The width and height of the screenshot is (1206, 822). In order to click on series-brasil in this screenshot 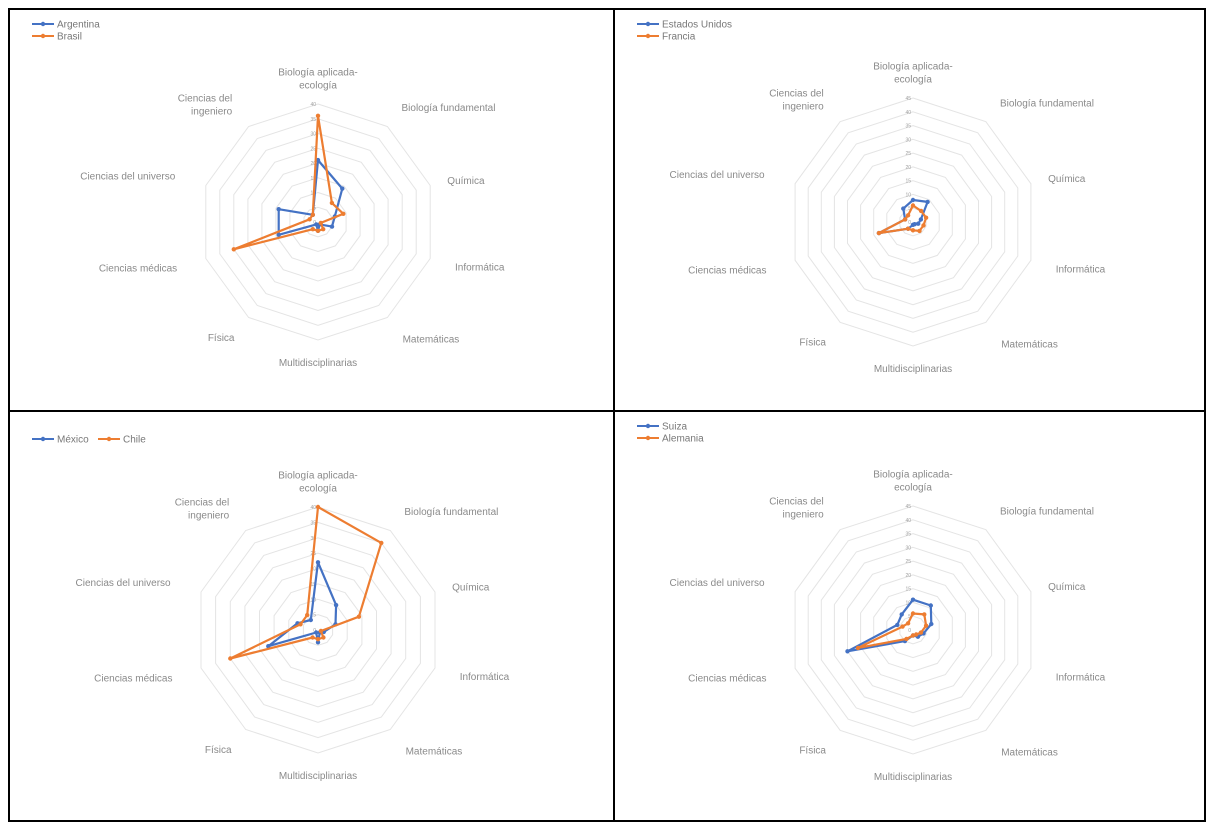, I will do `click(288, 182)`.